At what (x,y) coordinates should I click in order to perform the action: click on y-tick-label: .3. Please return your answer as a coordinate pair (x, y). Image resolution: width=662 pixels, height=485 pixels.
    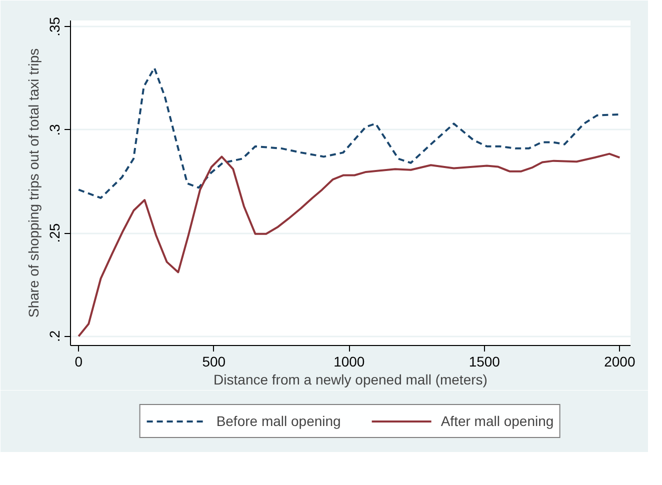
    Looking at the image, I should click on (54, 130).